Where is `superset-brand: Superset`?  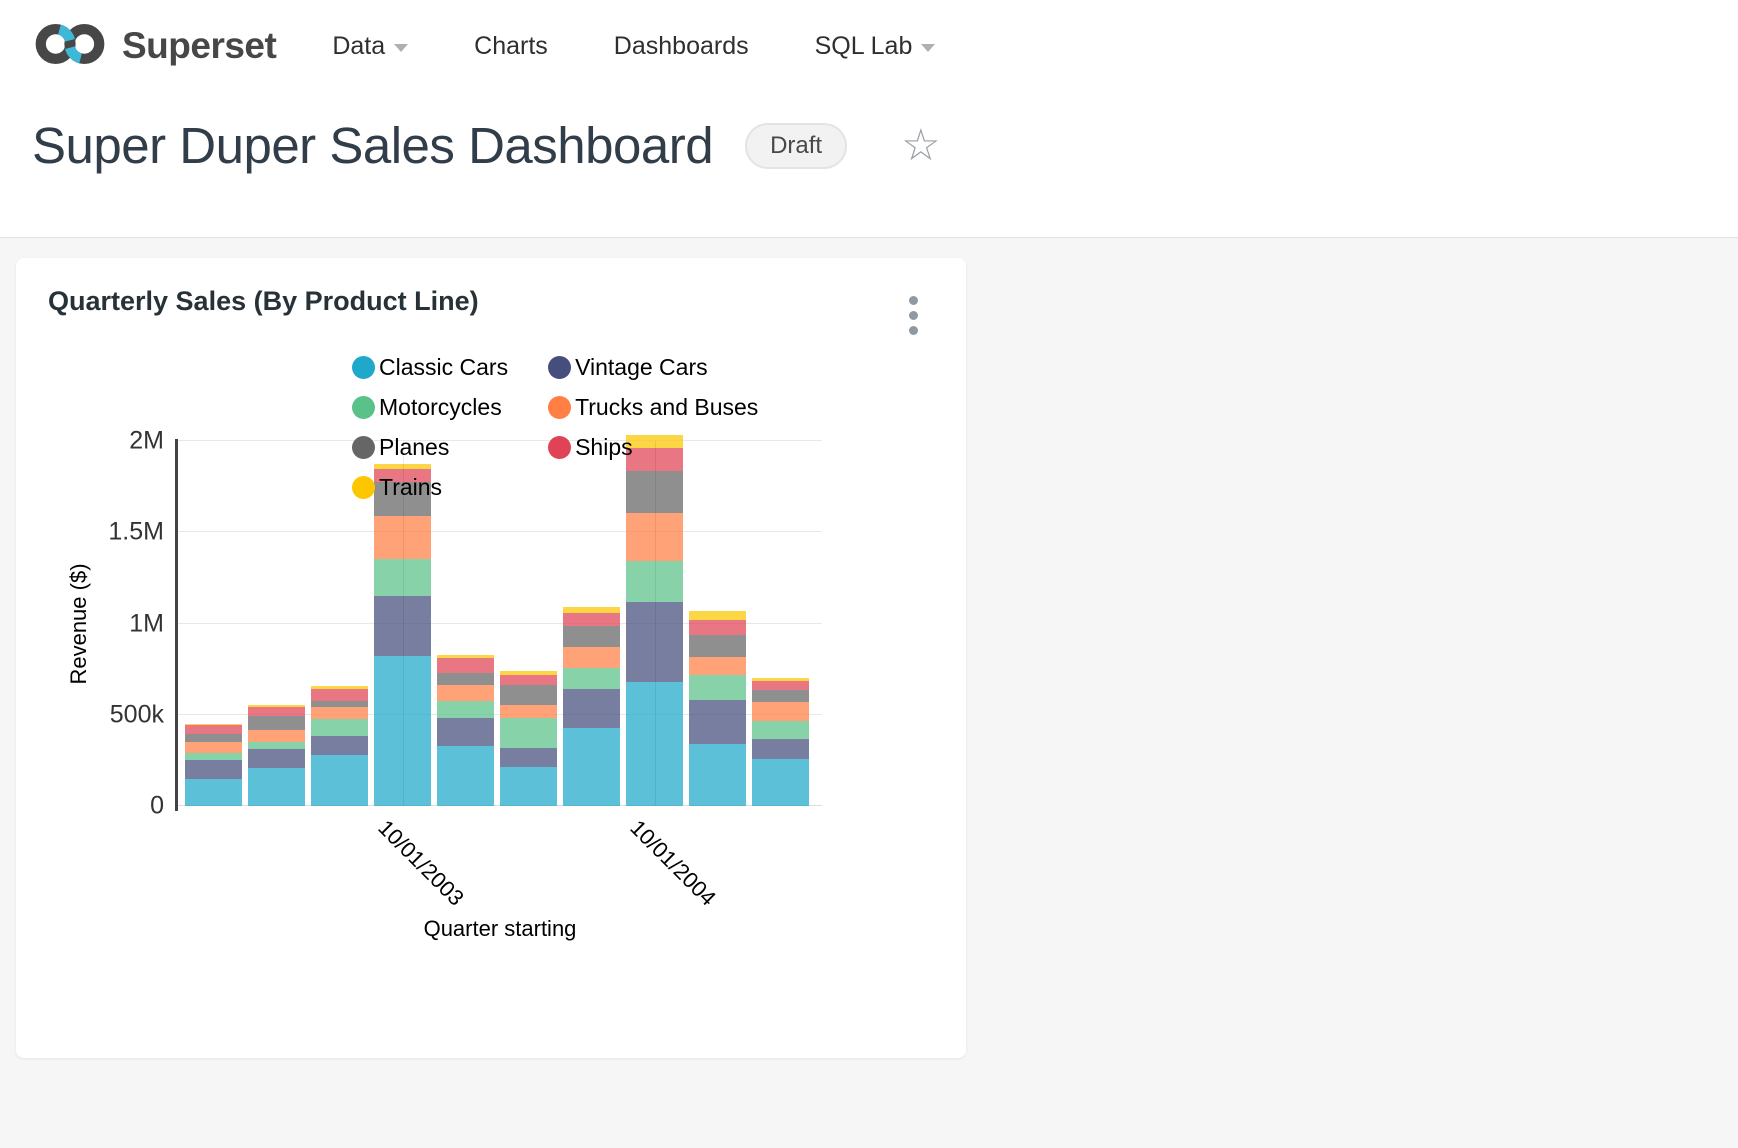 superset-brand: Superset is located at coordinates (153, 46).